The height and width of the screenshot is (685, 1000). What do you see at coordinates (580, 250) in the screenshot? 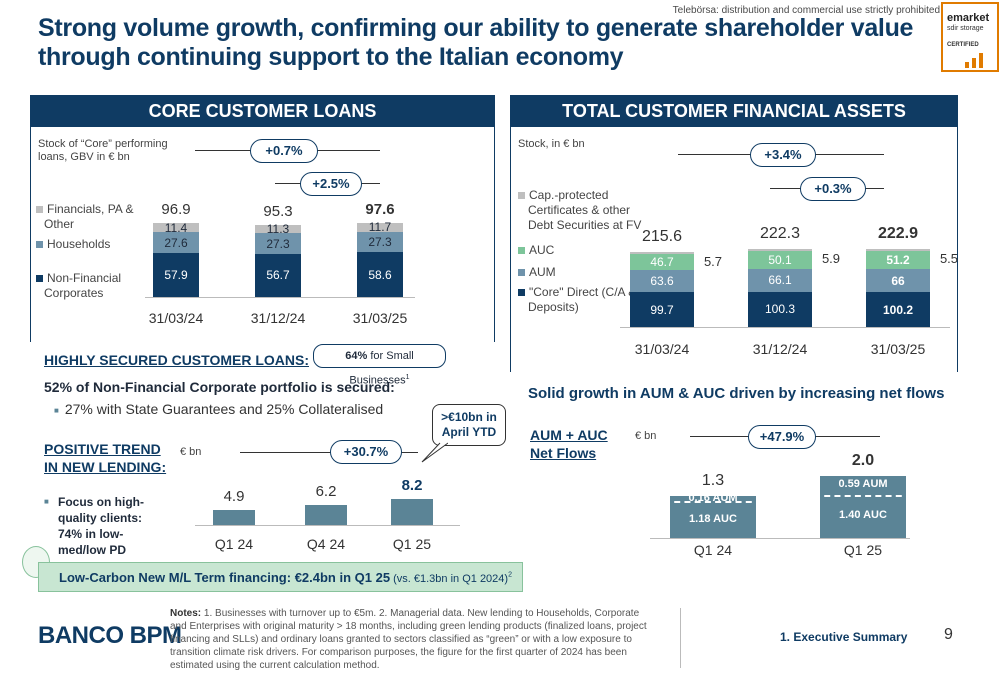
I see `legend-auc: AUC` at bounding box center [580, 250].